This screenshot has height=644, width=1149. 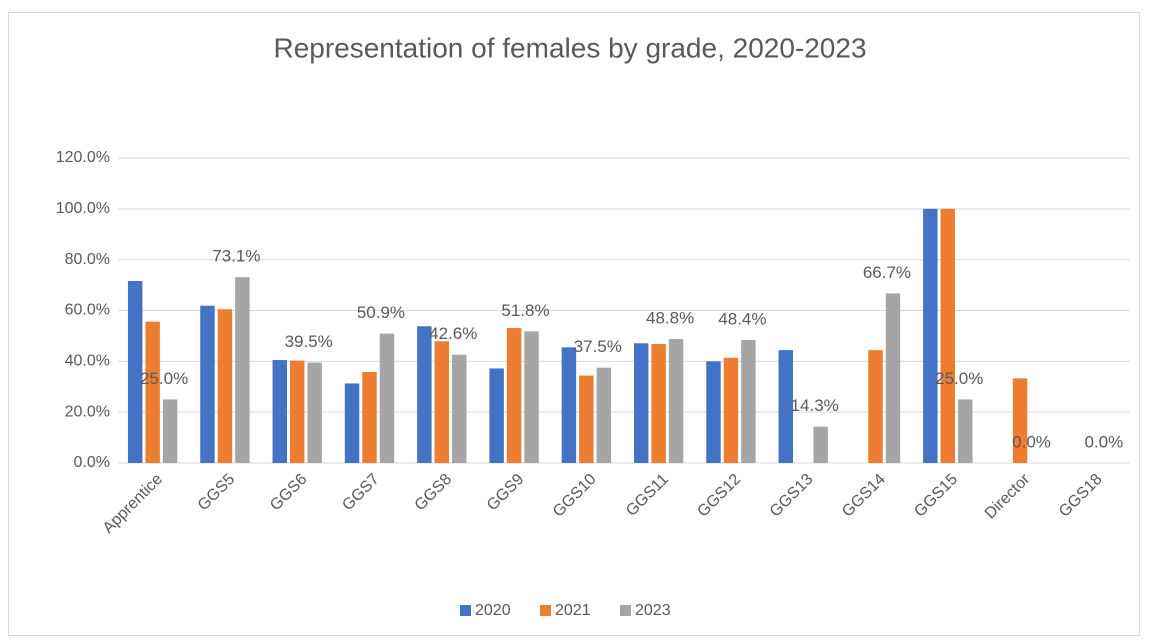 What do you see at coordinates (83, 208) in the screenshot?
I see `y-tick-label: 100.0%` at bounding box center [83, 208].